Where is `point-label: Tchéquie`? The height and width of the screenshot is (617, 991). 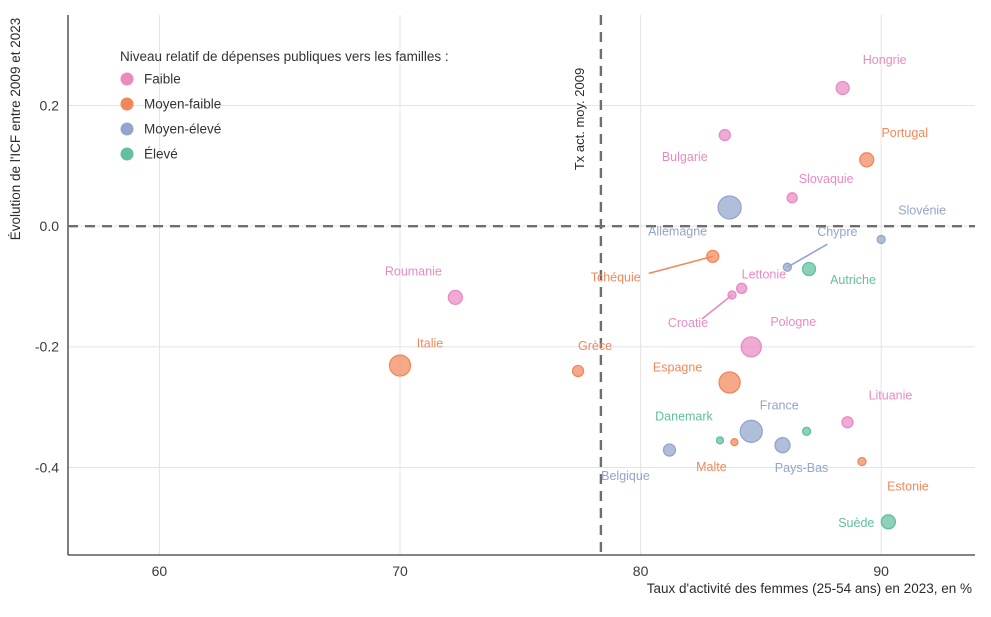 point-label: Tchéquie is located at coordinates (616, 277).